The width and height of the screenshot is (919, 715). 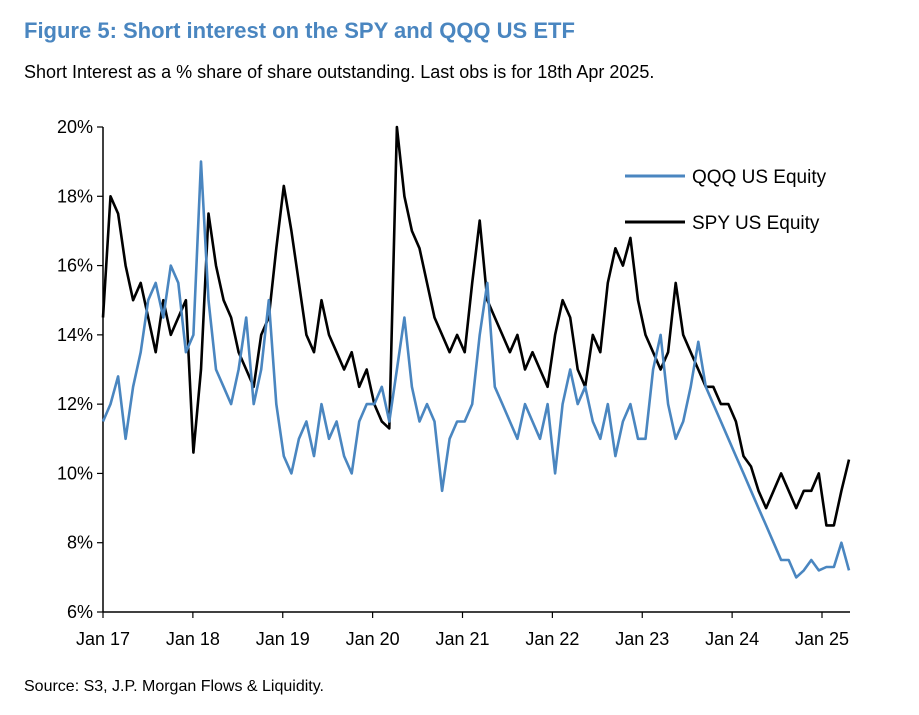 What do you see at coordinates (756, 223) in the screenshot?
I see `legend-label: SPY US Equity` at bounding box center [756, 223].